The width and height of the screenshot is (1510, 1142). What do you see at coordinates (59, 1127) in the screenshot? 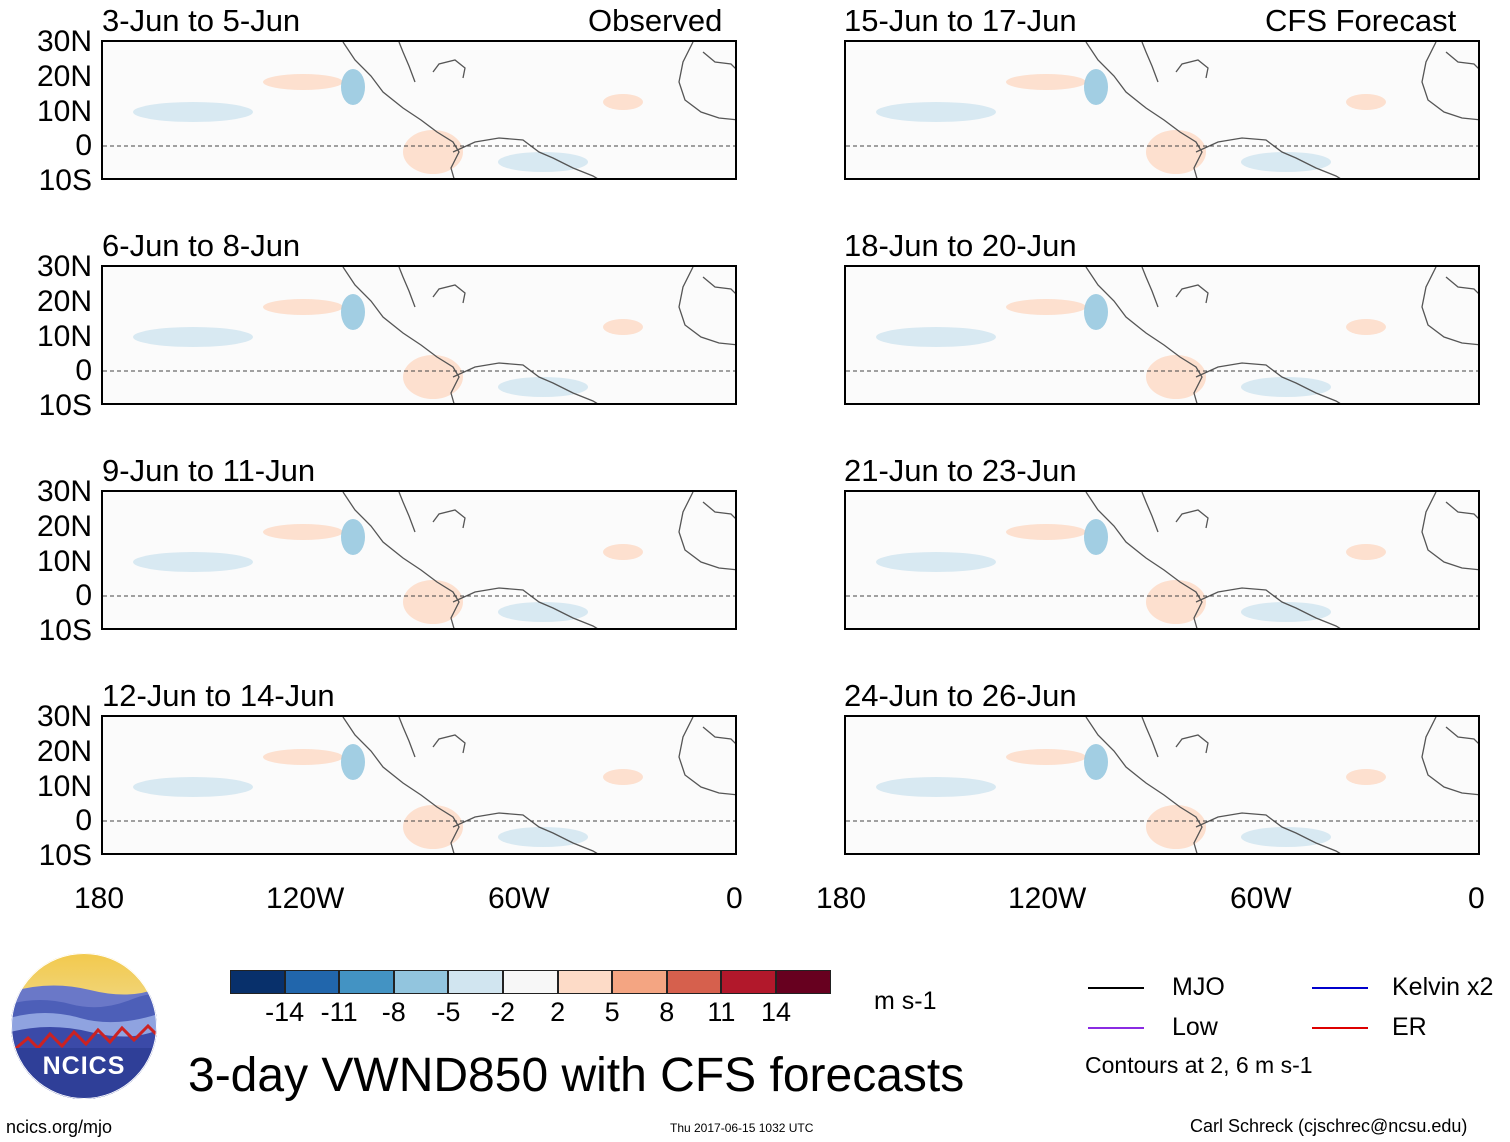
I see `footer-url: ncics.org/mjo` at bounding box center [59, 1127].